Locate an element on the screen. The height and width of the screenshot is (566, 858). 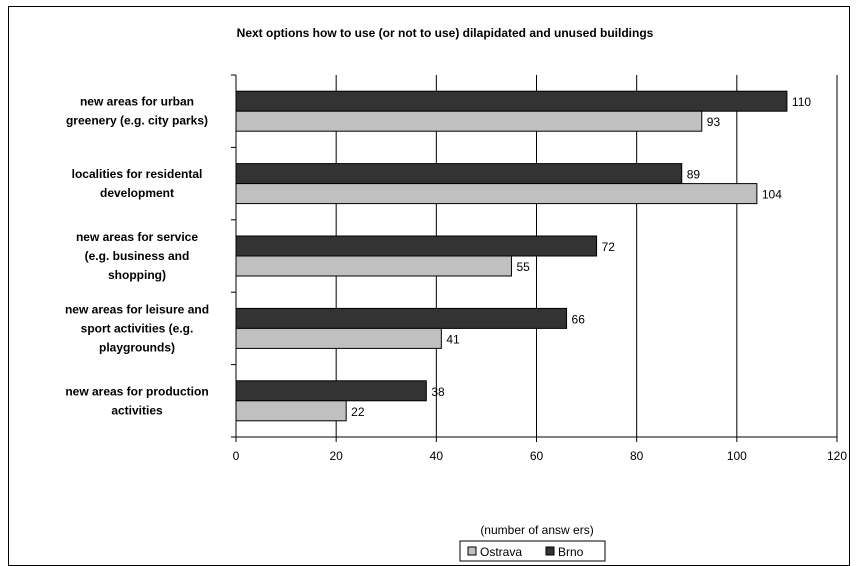
data-label: 104 is located at coordinates (772, 195).